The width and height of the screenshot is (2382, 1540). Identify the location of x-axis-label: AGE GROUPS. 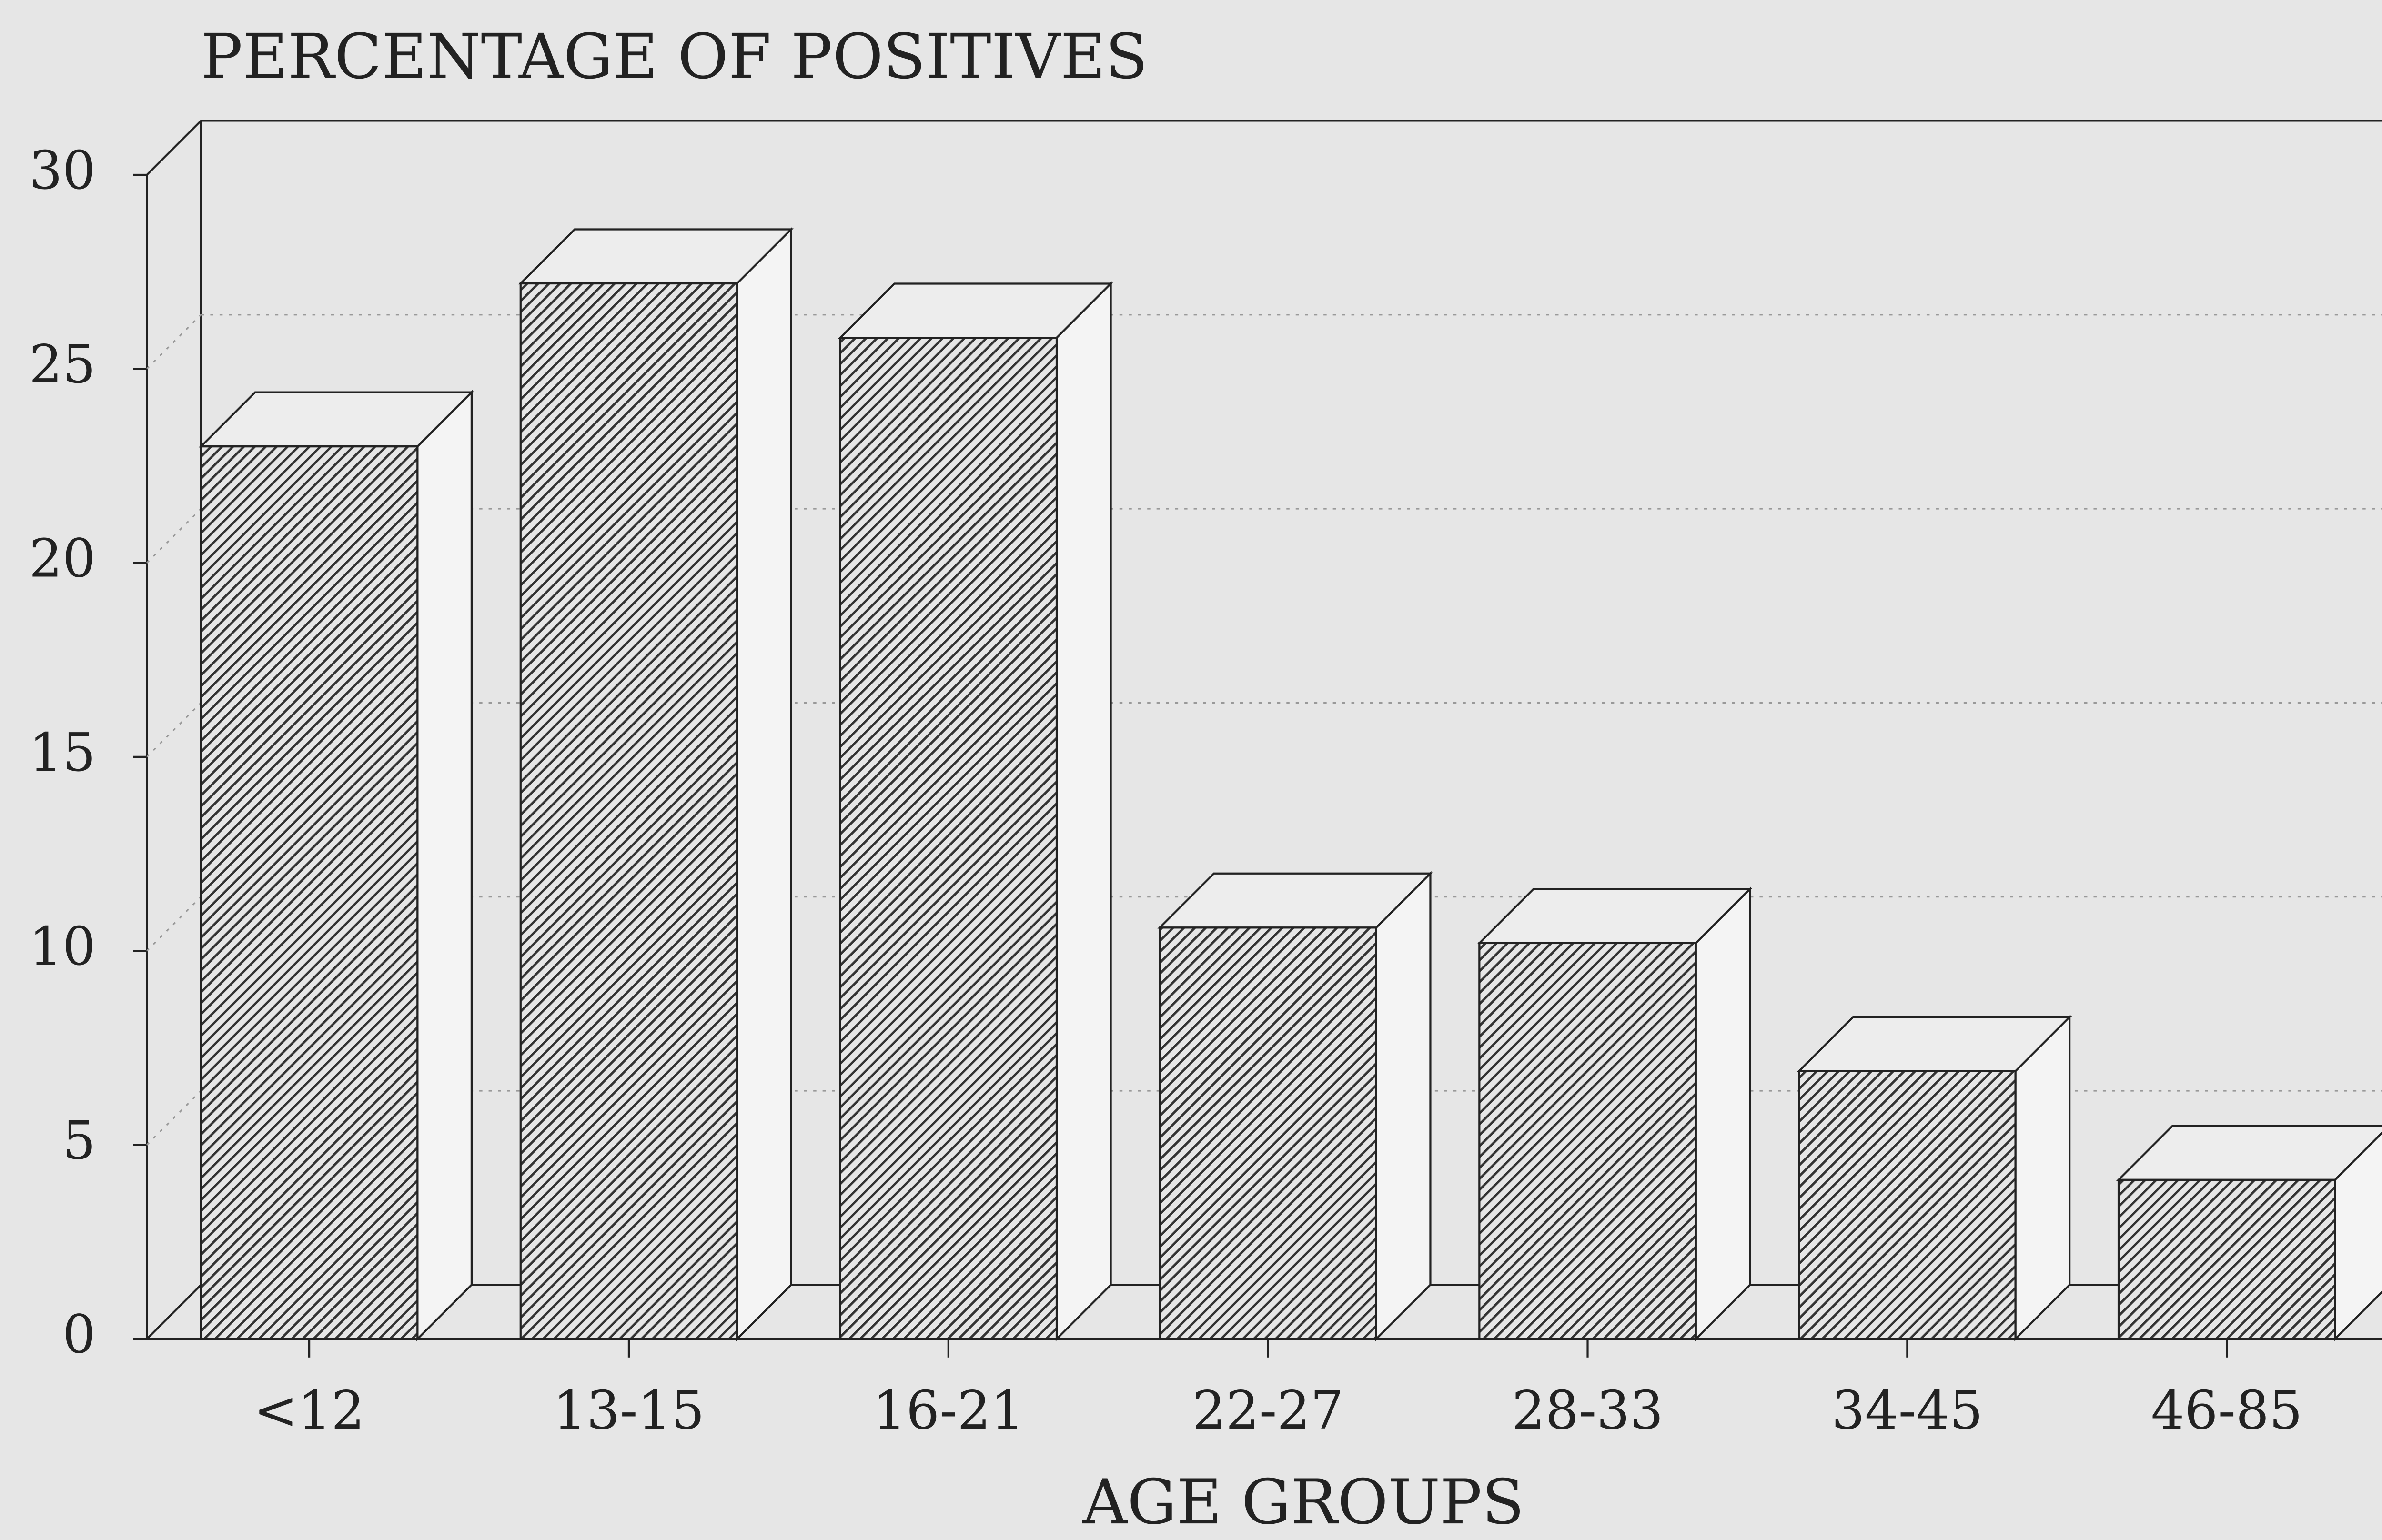
(1303, 1502).